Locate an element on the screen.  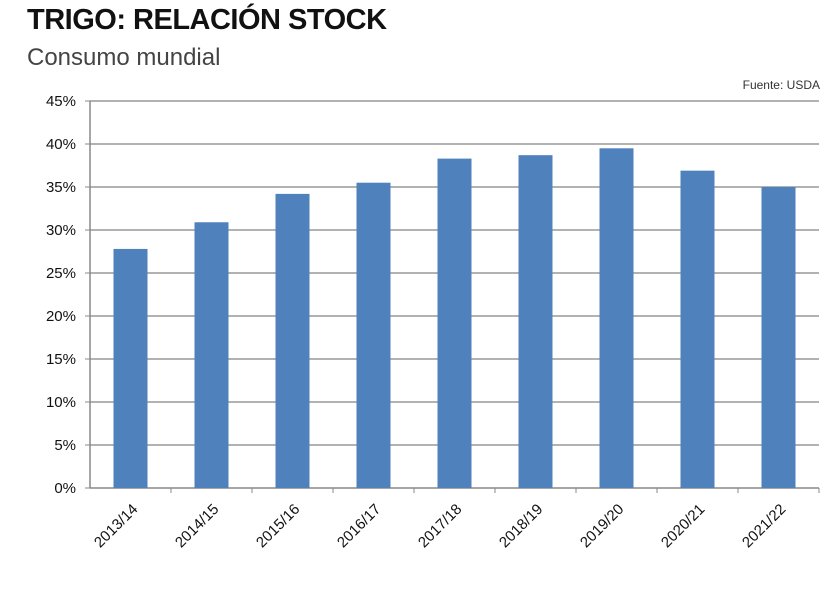
bar-2019/20 is located at coordinates (616, 318).